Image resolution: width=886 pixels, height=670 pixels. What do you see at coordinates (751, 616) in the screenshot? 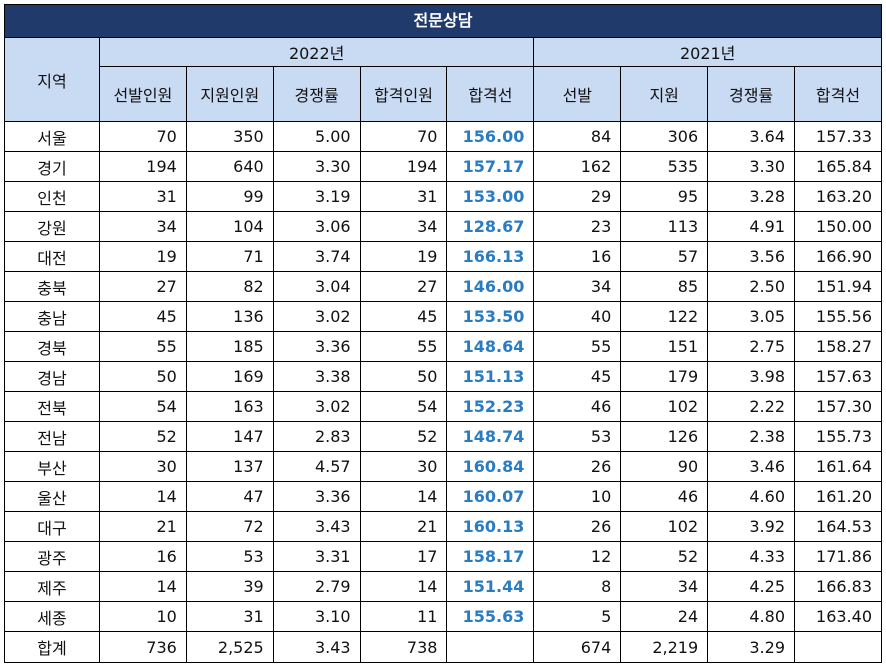
I see `value-cell: 4.80` at bounding box center [751, 616].